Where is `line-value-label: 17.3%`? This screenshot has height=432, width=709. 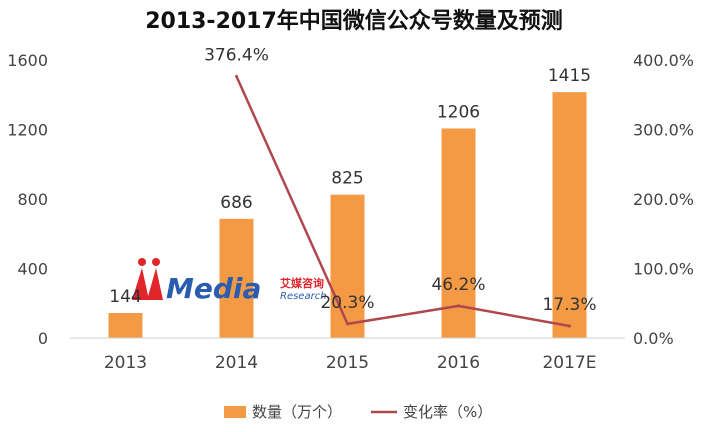 line-value-label: 17.3% is located at coordinates (569, 305).